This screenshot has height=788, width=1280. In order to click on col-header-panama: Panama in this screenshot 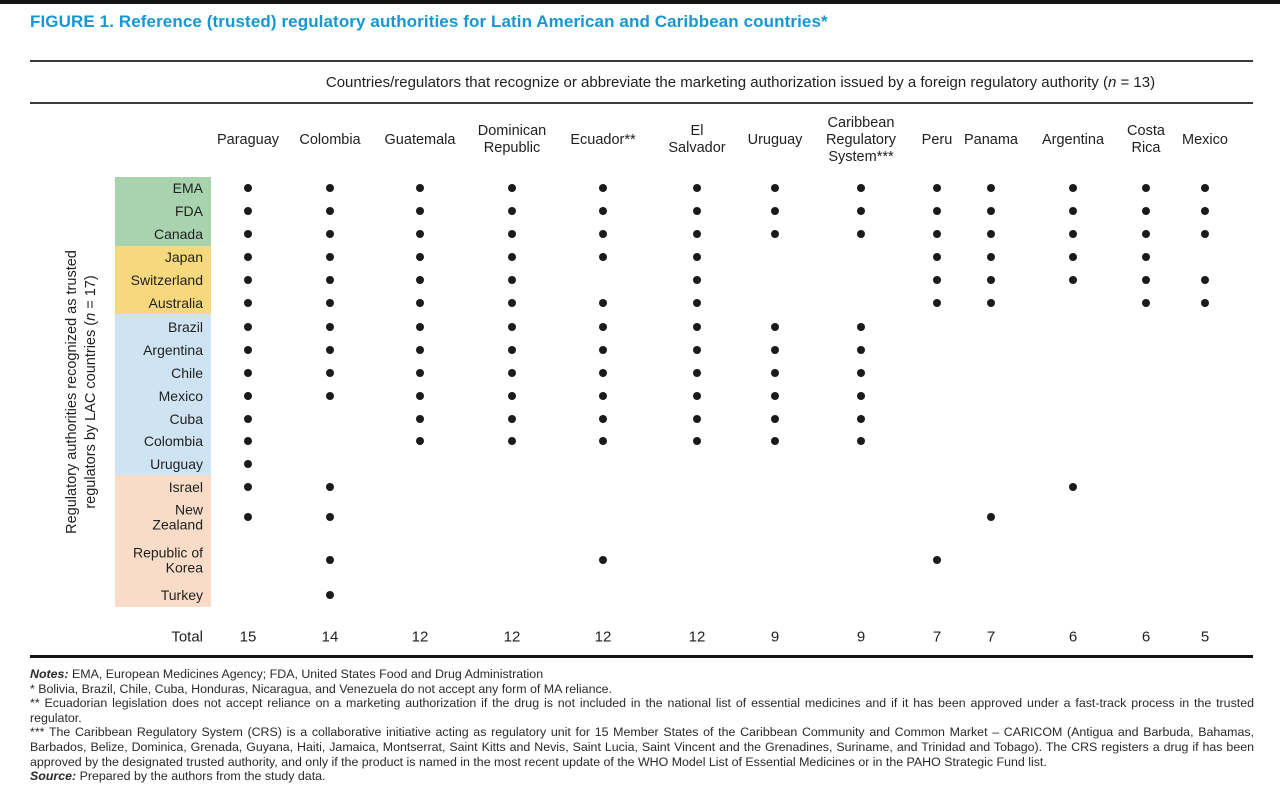, I will do `click(990, 139)`.